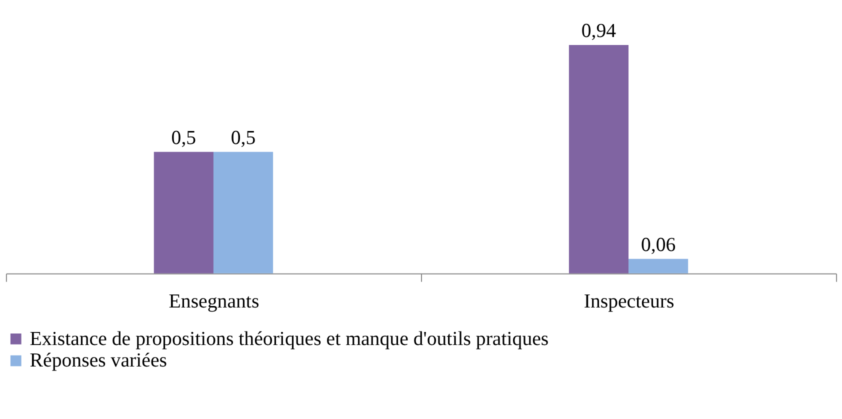  Describe the element at coordinates (214, 301) in the screenshot. I see `x-tick-label: Ensegnants` at that location.